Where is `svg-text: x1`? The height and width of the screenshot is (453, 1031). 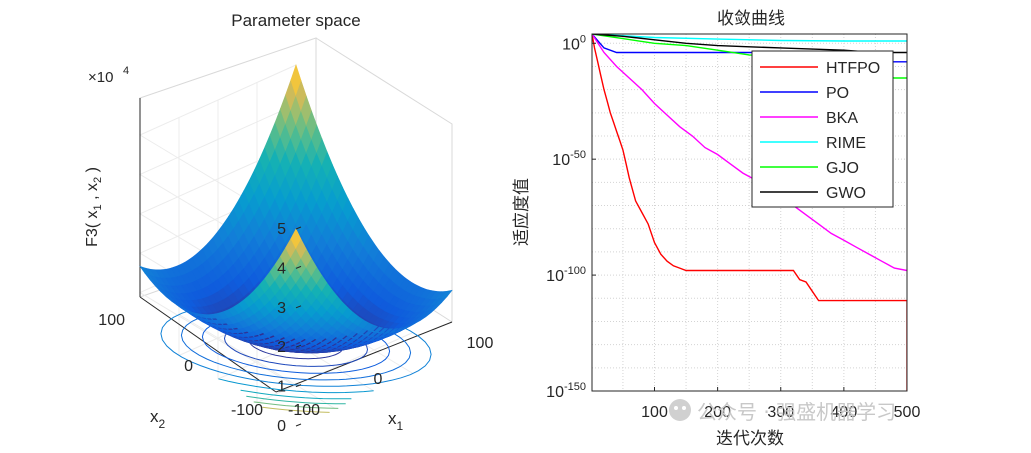 svg-text: x1 is located at coordinates (396, 421).